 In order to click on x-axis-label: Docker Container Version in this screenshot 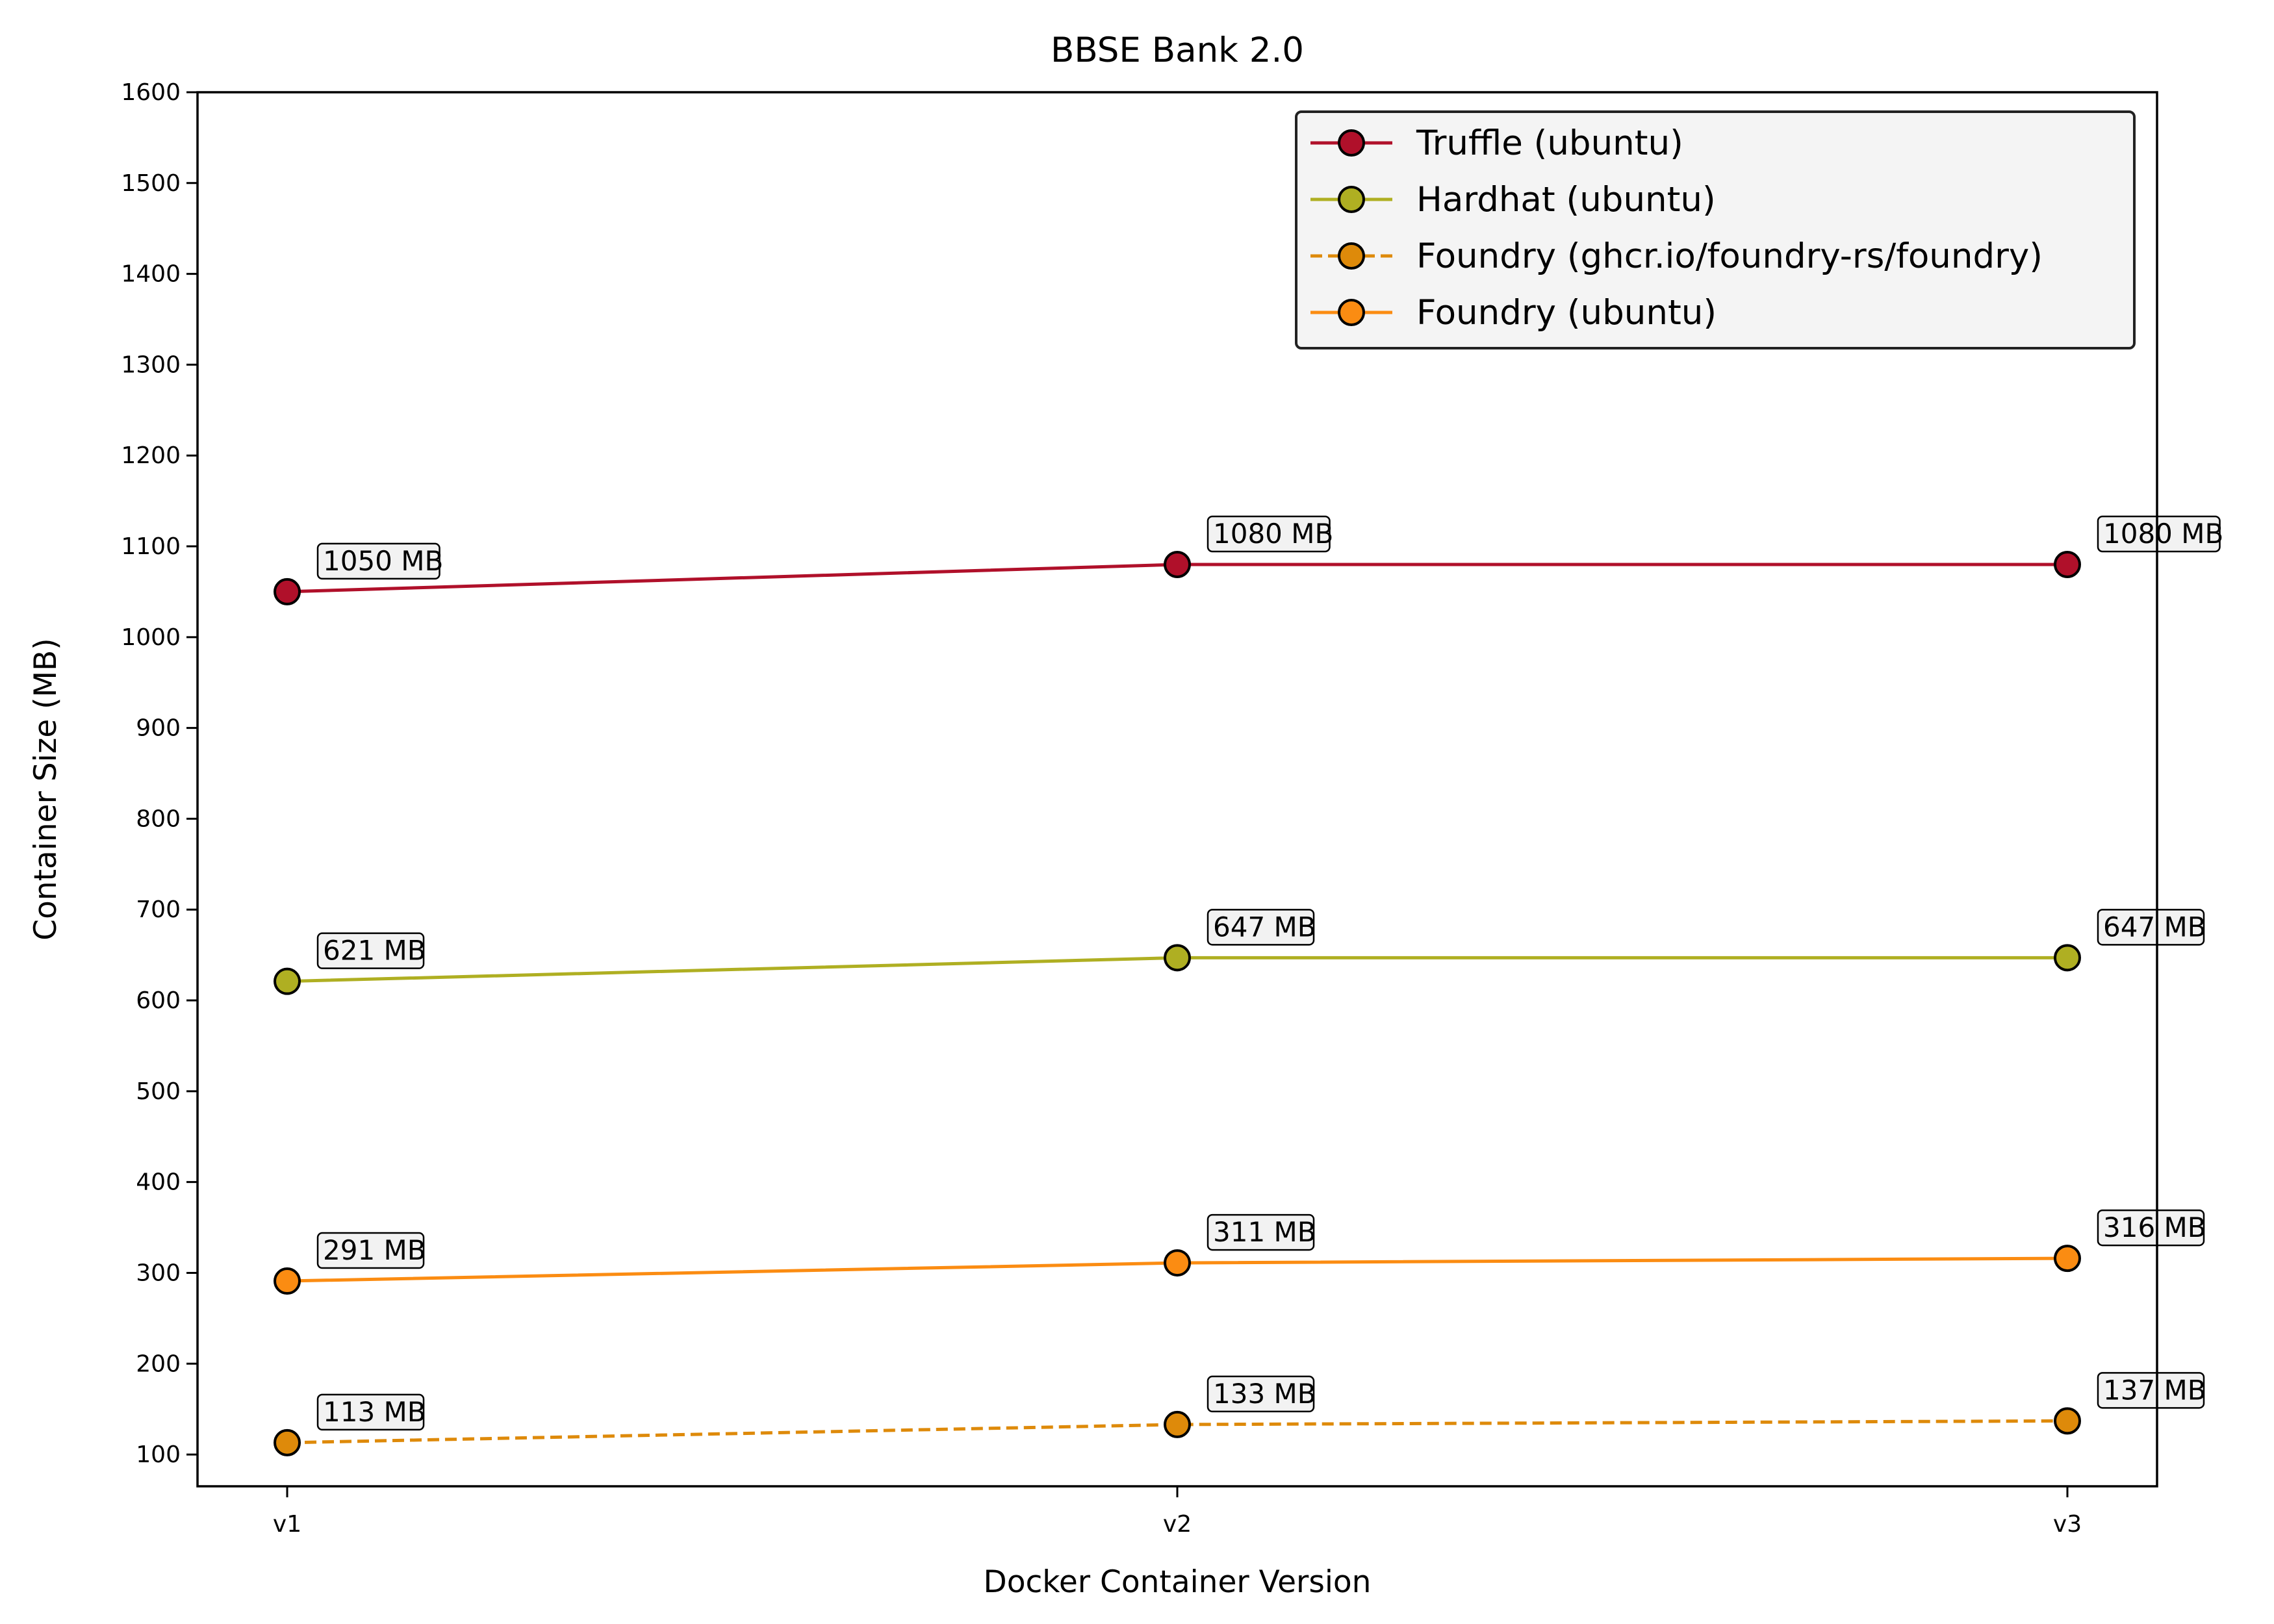, I will do `click(1178, 1582)`.